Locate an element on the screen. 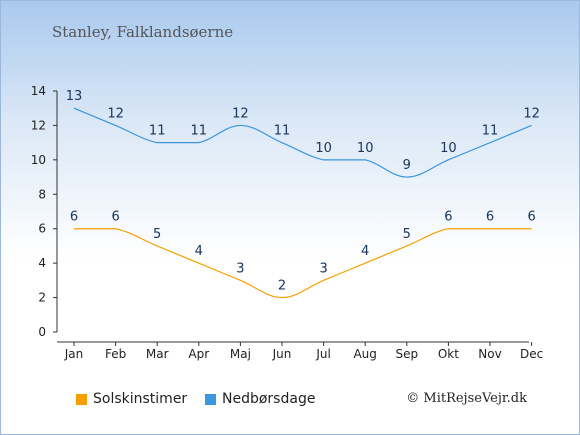  legend-swatch-rain-days is located at coordinates (210, 399).